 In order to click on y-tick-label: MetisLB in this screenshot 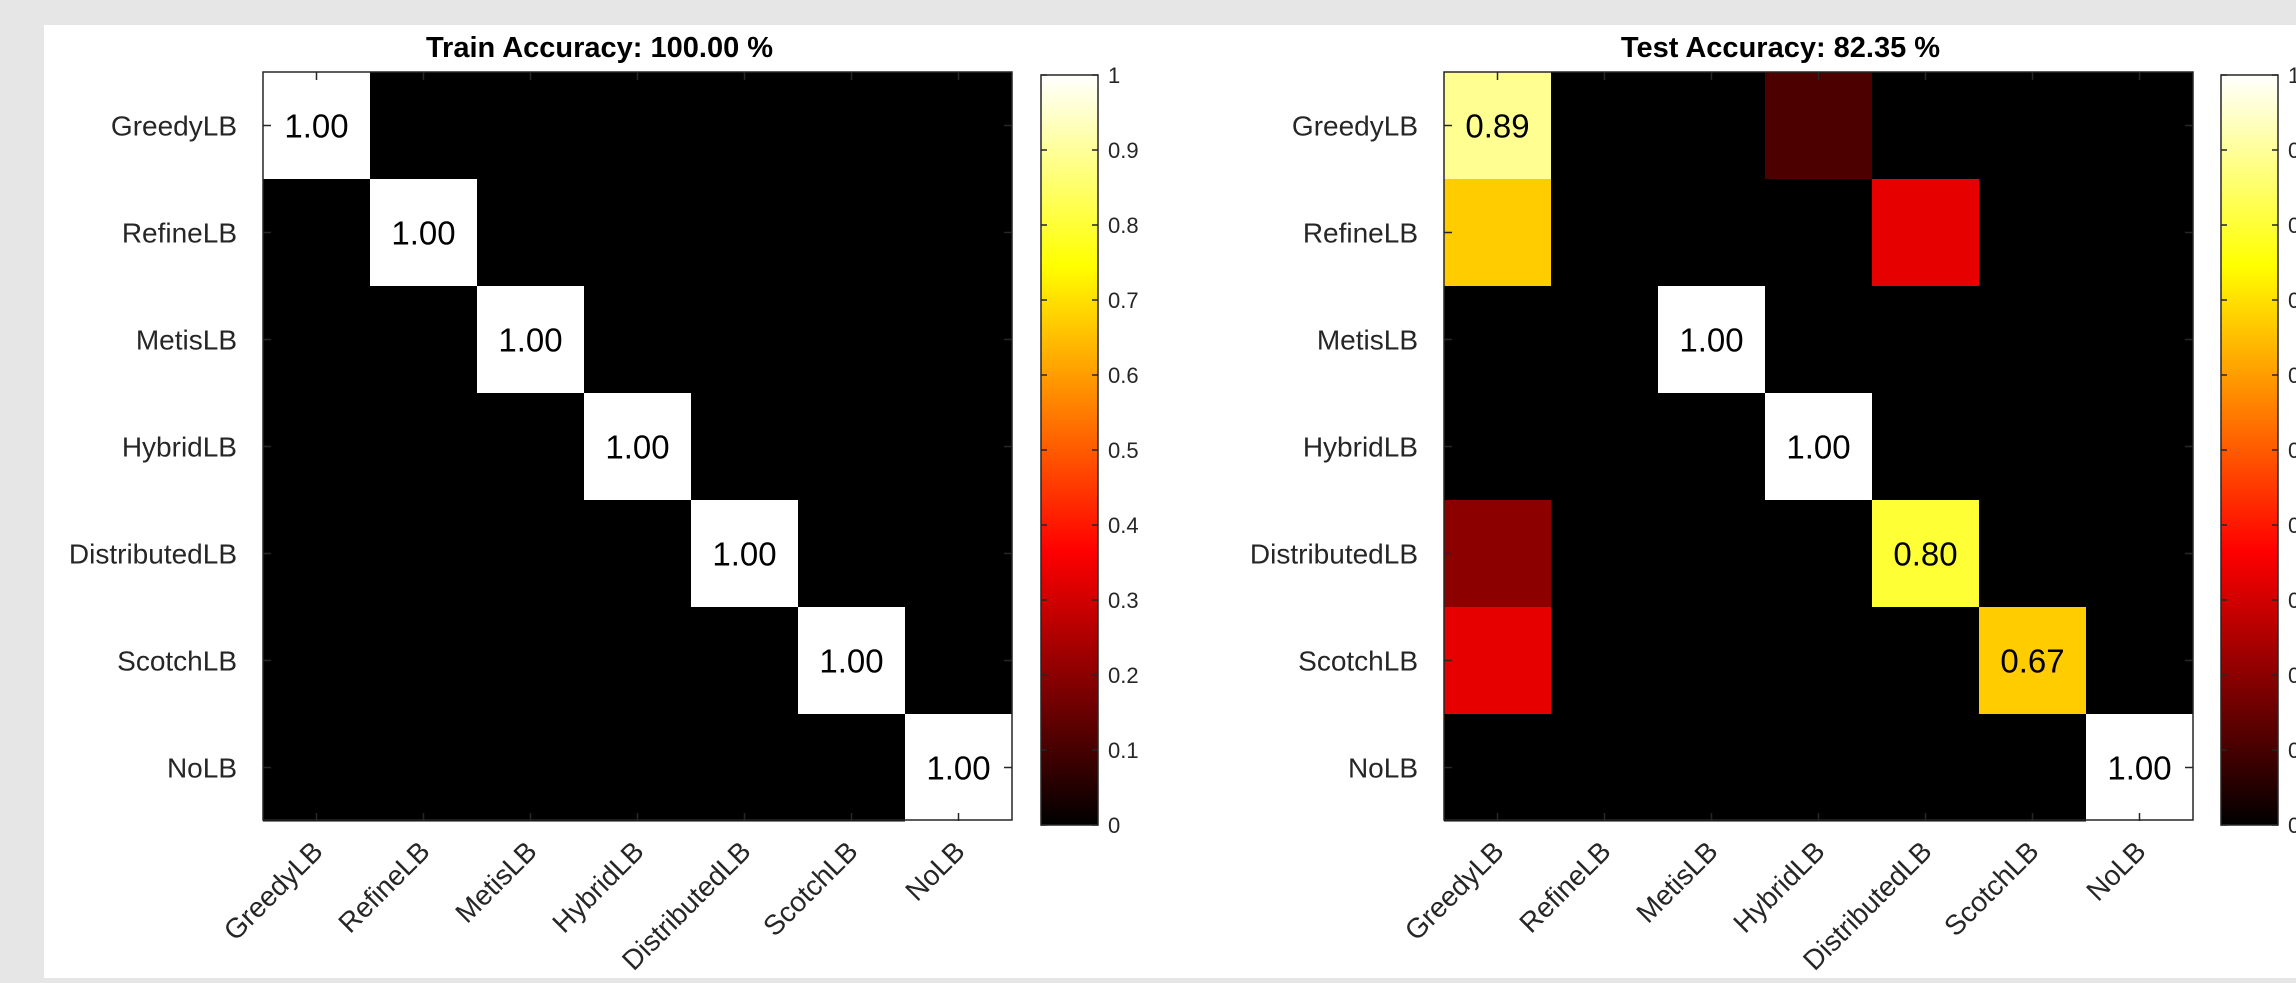, I will do `click(1367, 340)`.